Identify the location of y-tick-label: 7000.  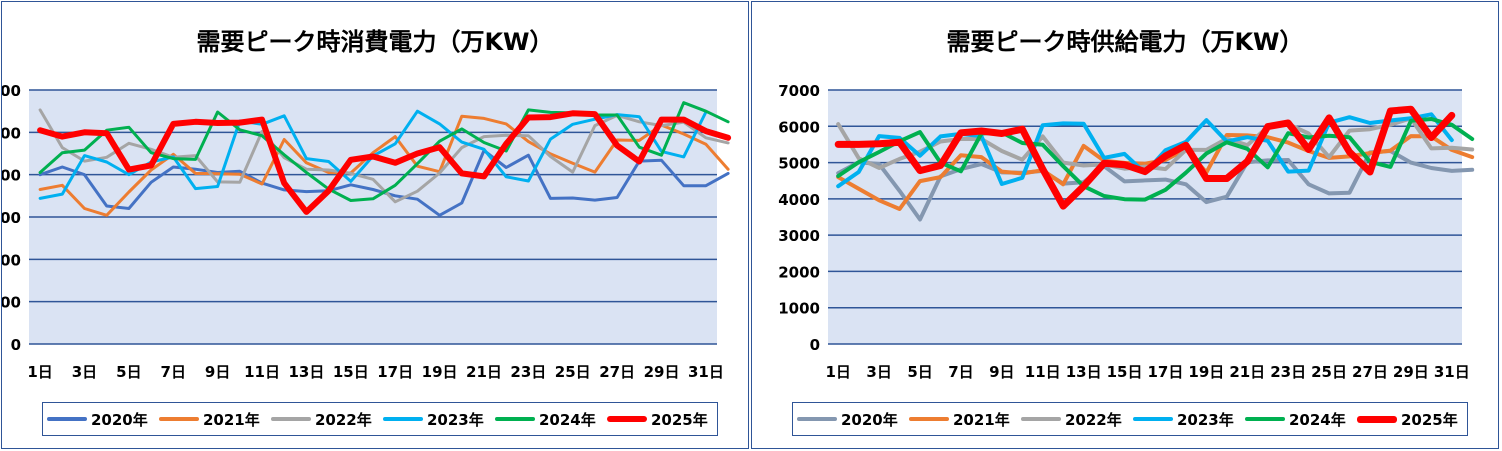
(799, 91).